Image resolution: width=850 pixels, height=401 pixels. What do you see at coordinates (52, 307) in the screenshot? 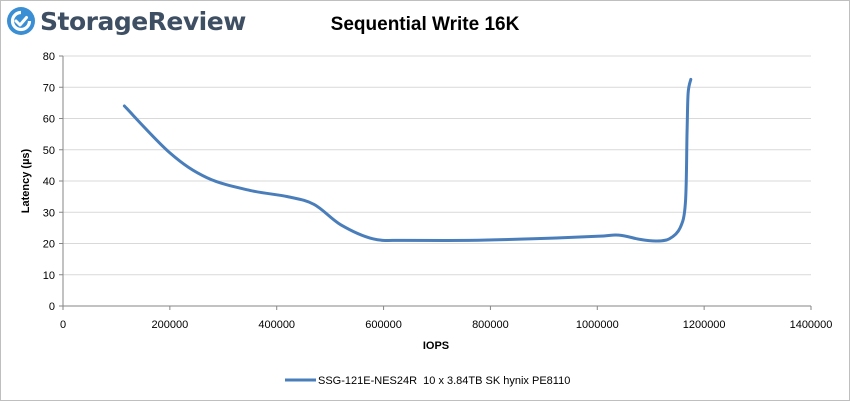
I see `y-tick-label: 0` at bounding box center [52, 307].